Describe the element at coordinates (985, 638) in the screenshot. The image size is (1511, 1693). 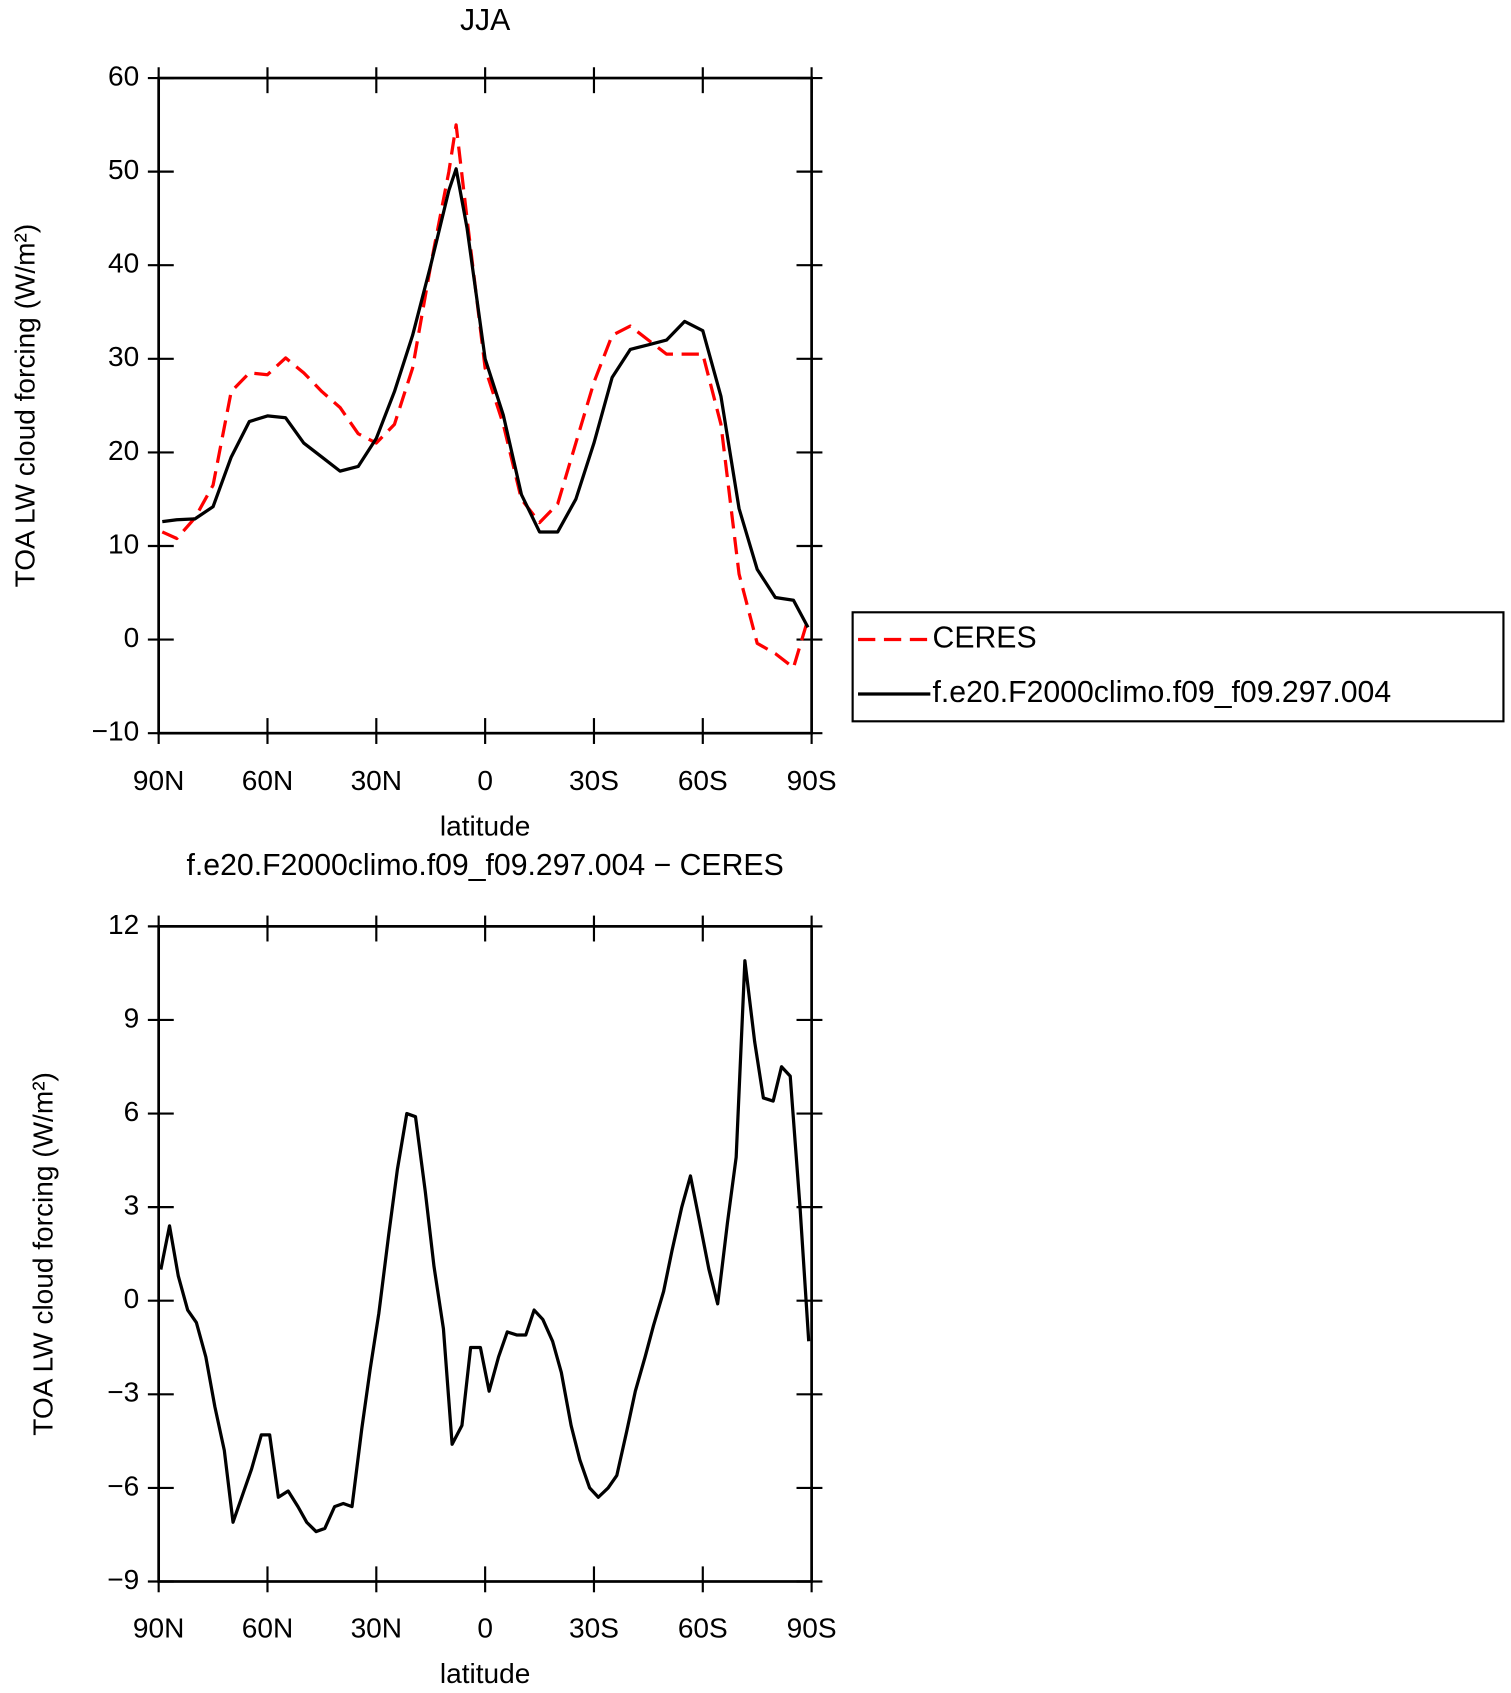
I see `legend-label: CERES` at that location.